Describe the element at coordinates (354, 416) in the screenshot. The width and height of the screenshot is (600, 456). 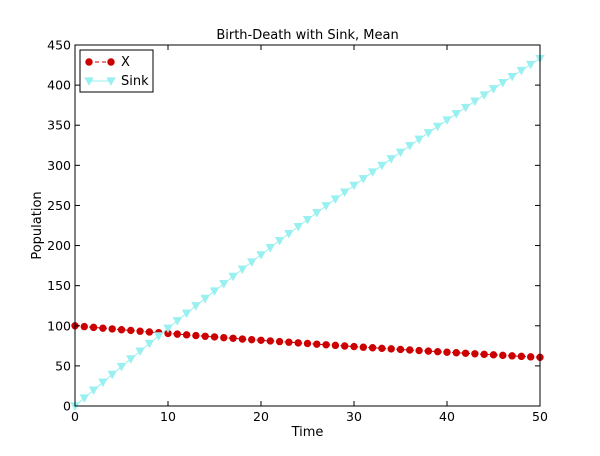
I see `x-tick-label: 30` at that location.